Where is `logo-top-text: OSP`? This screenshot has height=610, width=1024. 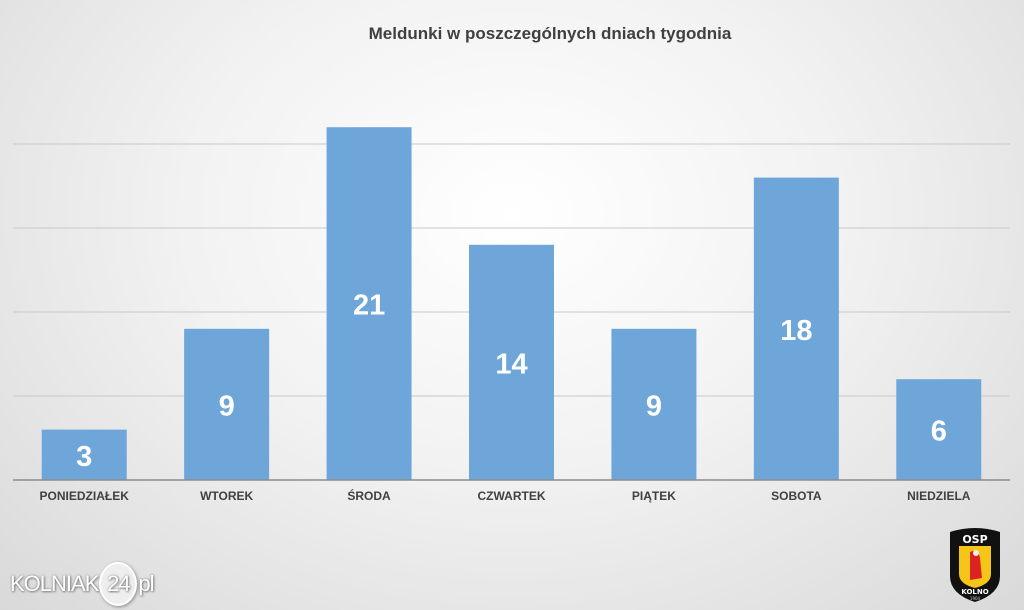
logo-top-text: OSP is located at coordinates (974, 539).